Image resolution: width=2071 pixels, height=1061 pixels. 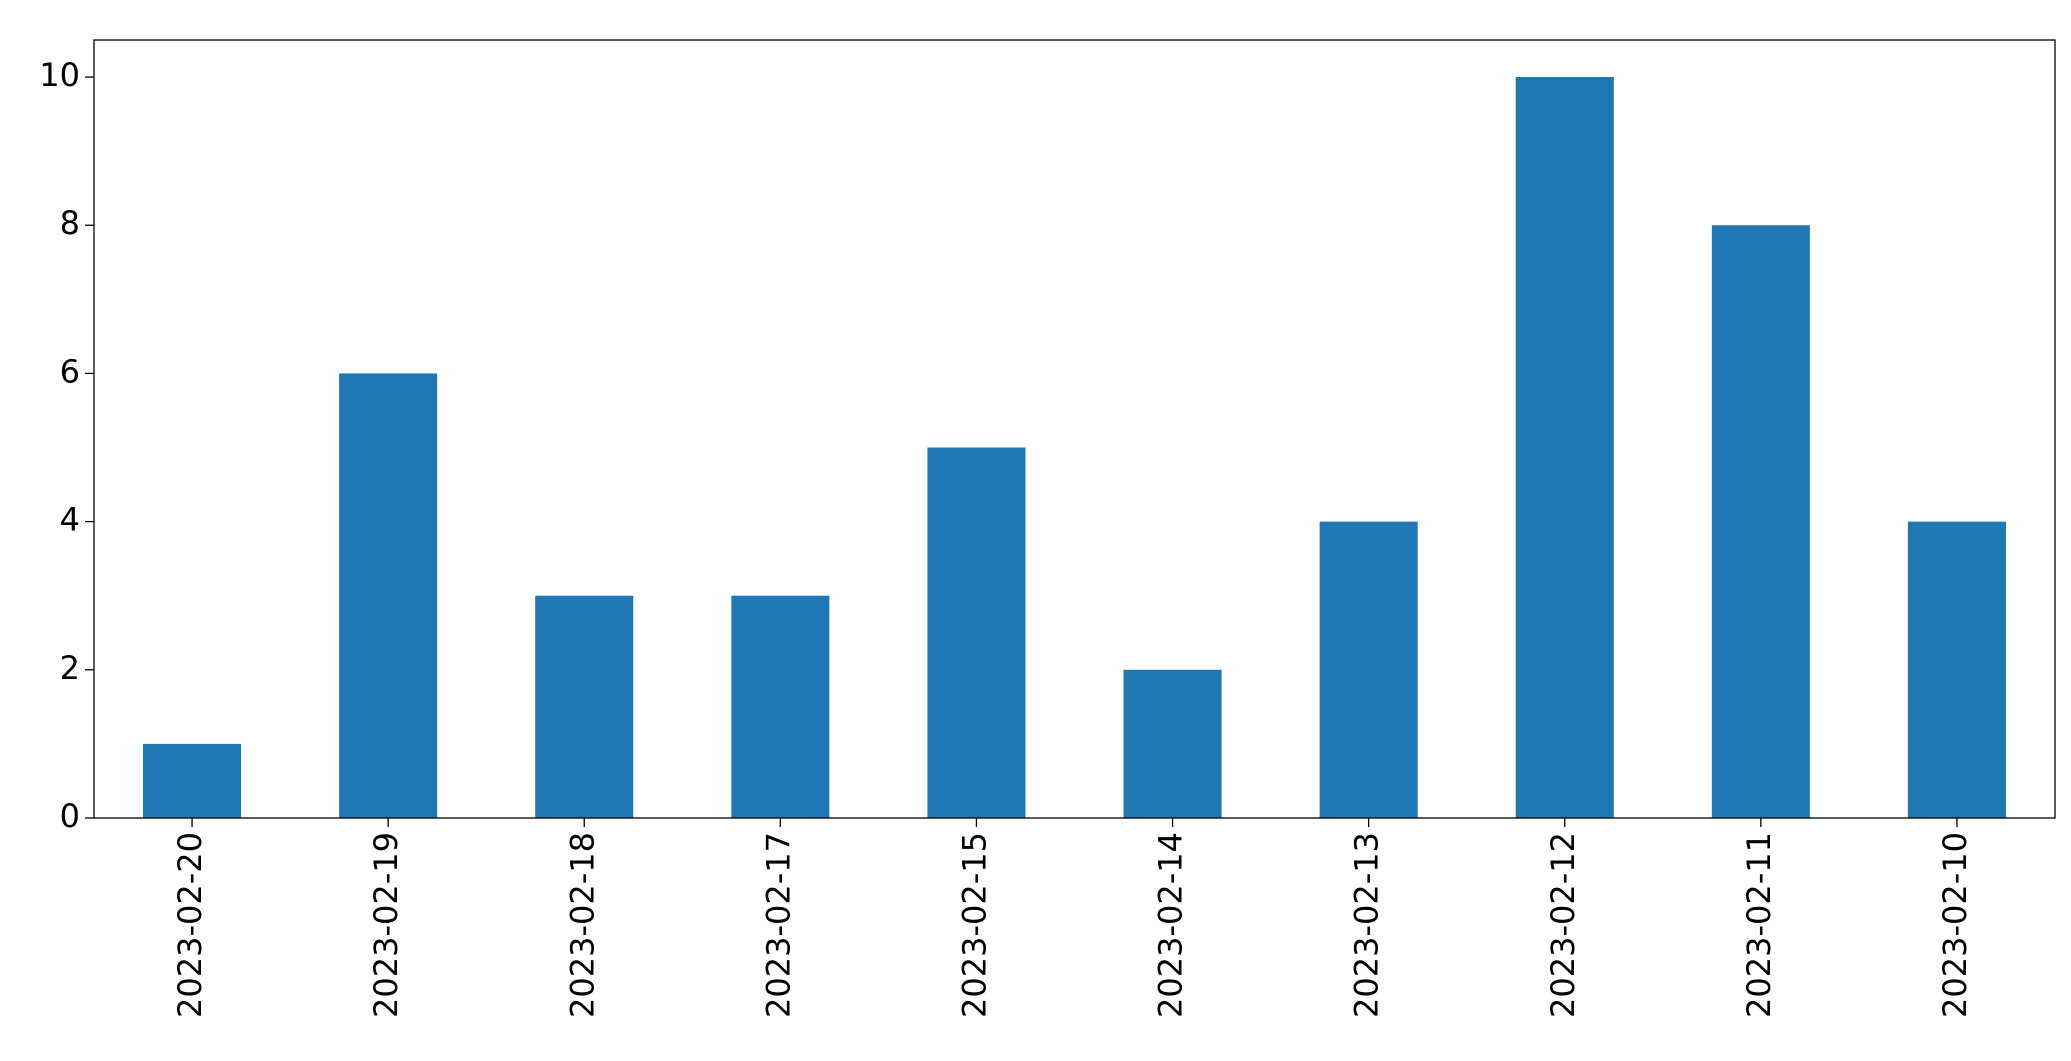 I want to click on x-tick-label: 2023-02-17, so click(x=778, y=925).